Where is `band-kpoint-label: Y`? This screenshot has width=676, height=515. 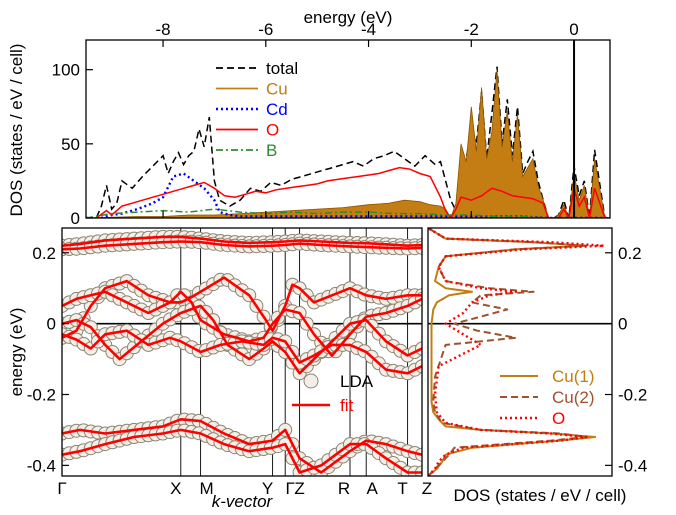 band-kpoint-label: Y is located at coordinates (267, 488).